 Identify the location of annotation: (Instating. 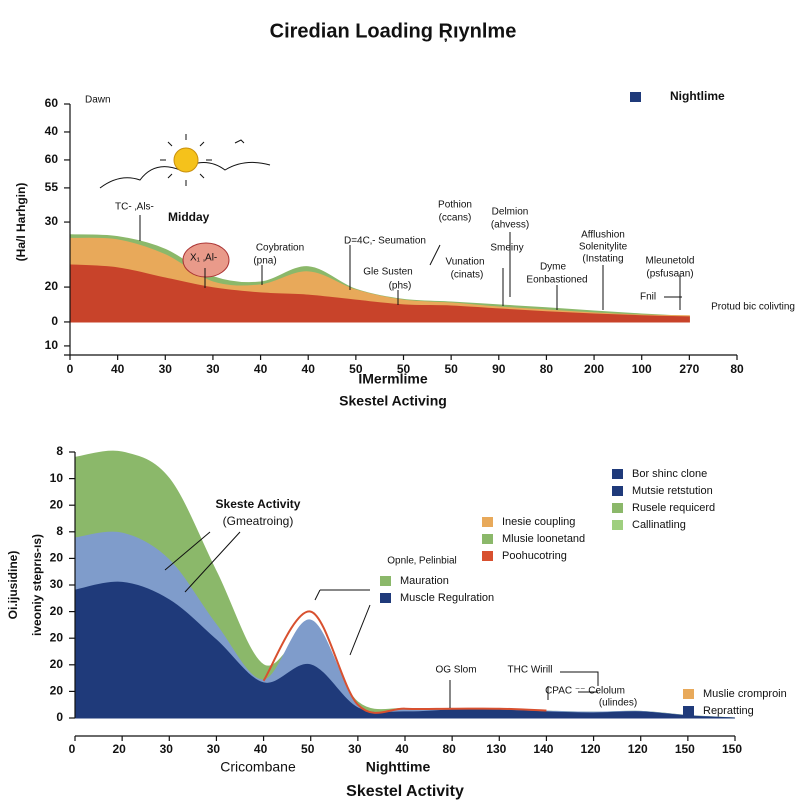
(602, 259).